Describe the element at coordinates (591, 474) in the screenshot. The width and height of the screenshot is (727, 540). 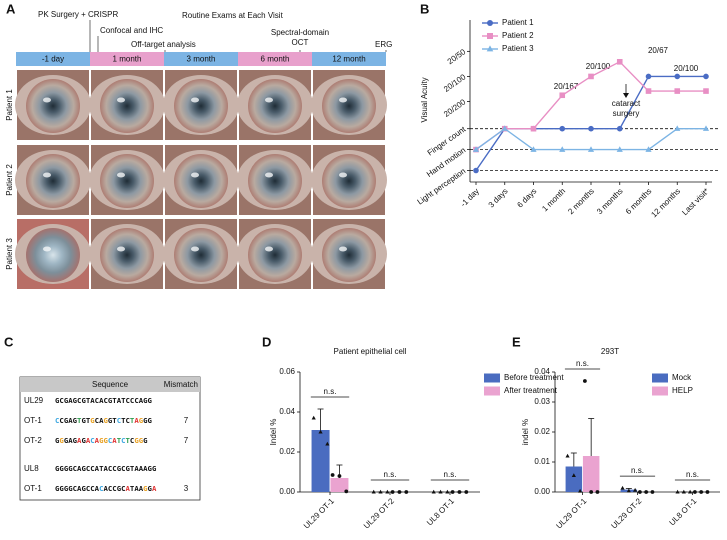
I see `bar` at that location.